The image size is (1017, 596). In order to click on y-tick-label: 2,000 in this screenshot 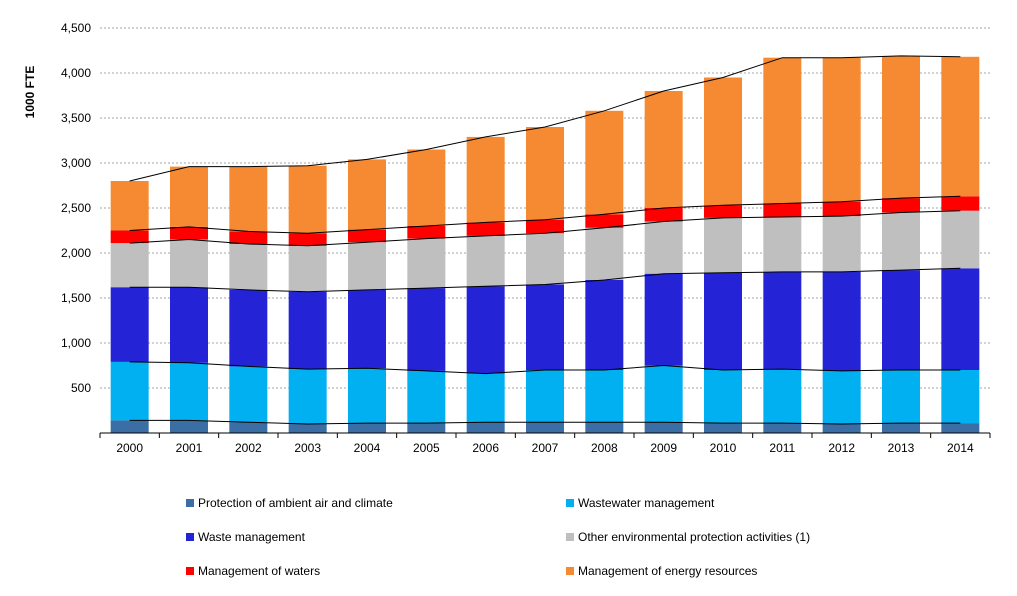, I will do `click(76, 253)`.